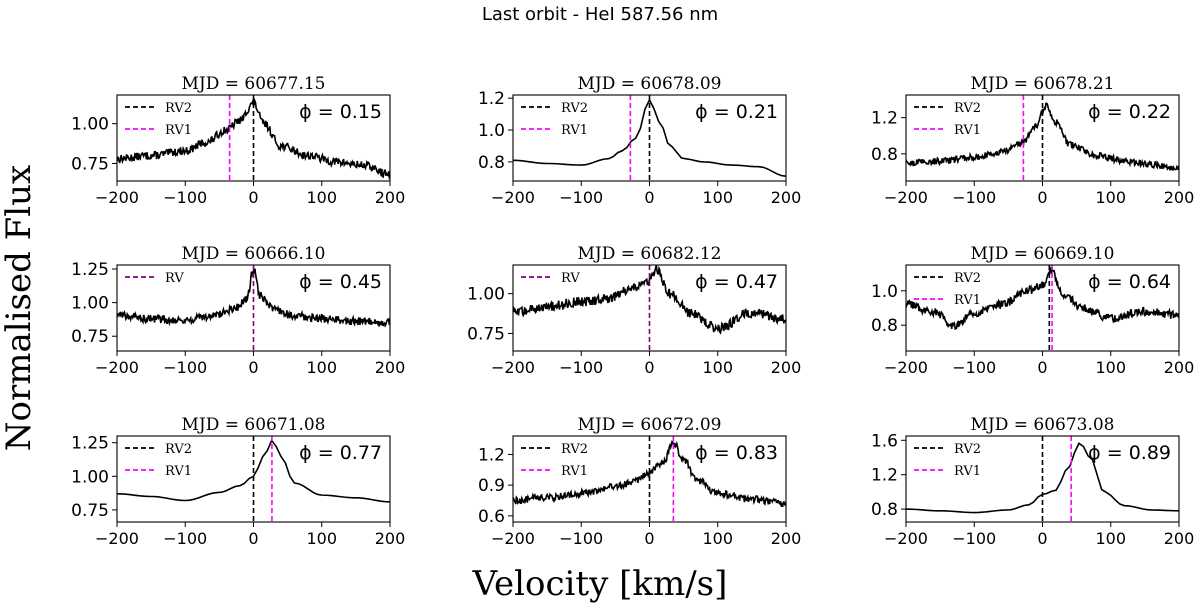 This screenshot has height=610, width=1200. What do you see at coordinates (736, 112) in the screenshot?
I see `phase-label: ϕ = 0.21` at bounding box center [736, 112].